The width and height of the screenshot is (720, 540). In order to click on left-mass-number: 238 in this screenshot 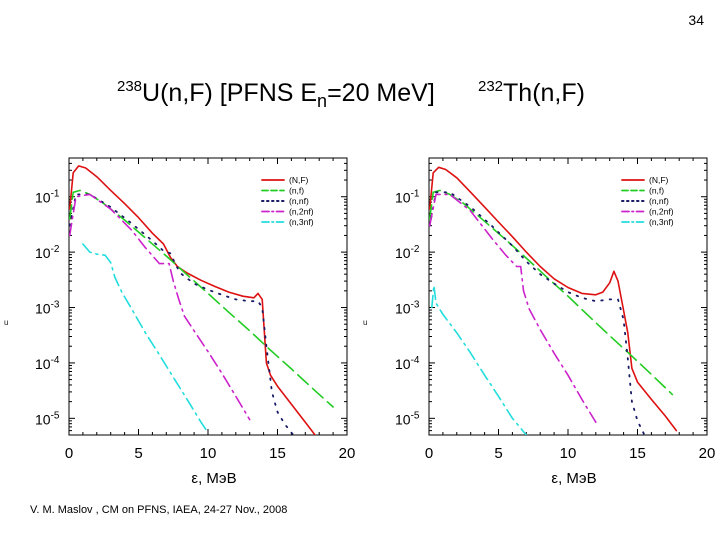, I will do `click(130, 86)`.